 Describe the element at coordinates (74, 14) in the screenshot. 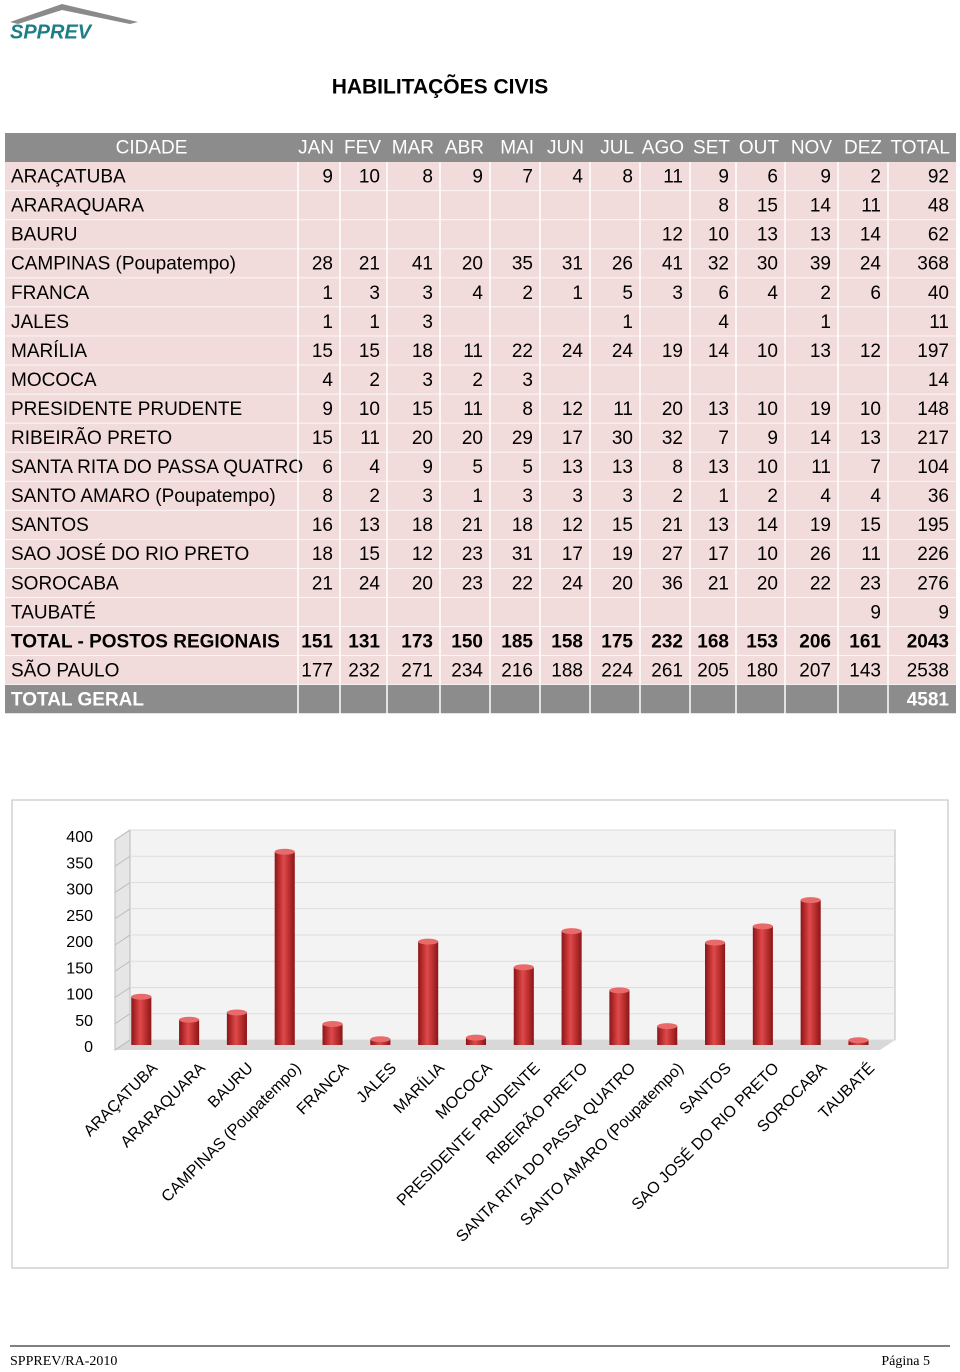

I see `logo-roof` at that location.